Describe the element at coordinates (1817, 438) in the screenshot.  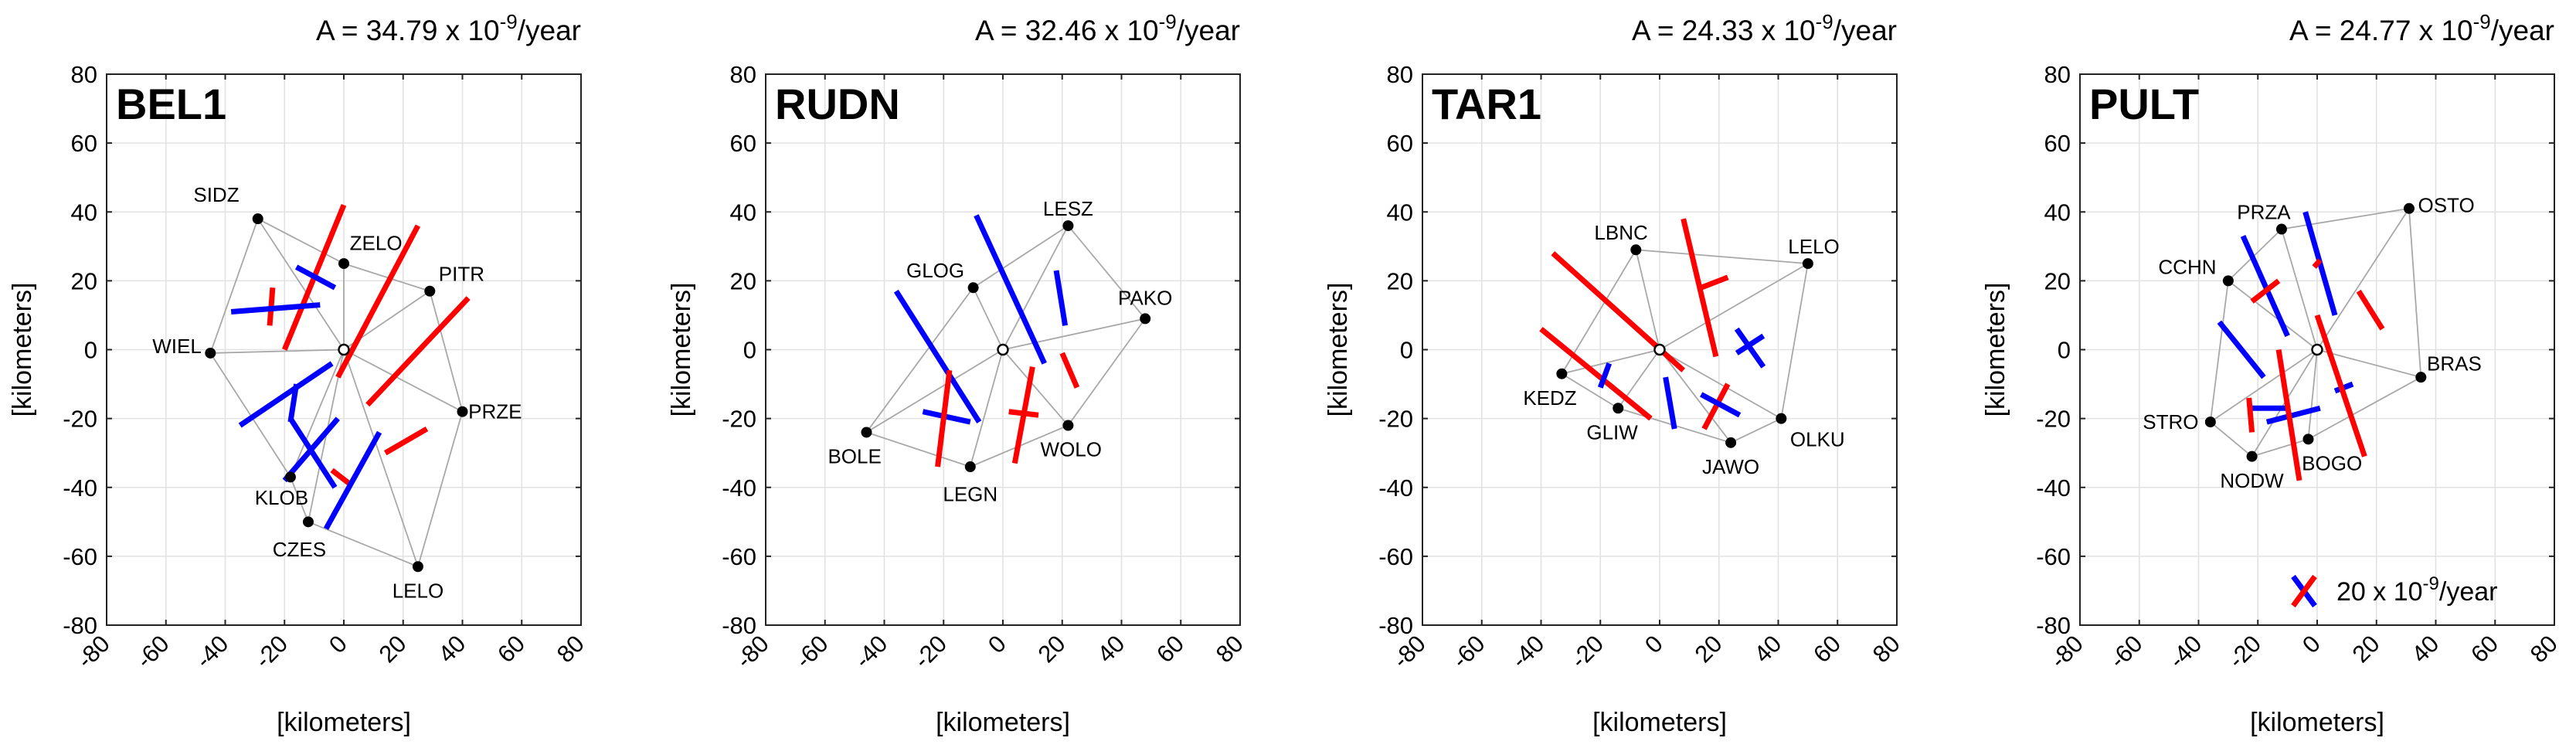
I see `site-label: OLKU` at that location.